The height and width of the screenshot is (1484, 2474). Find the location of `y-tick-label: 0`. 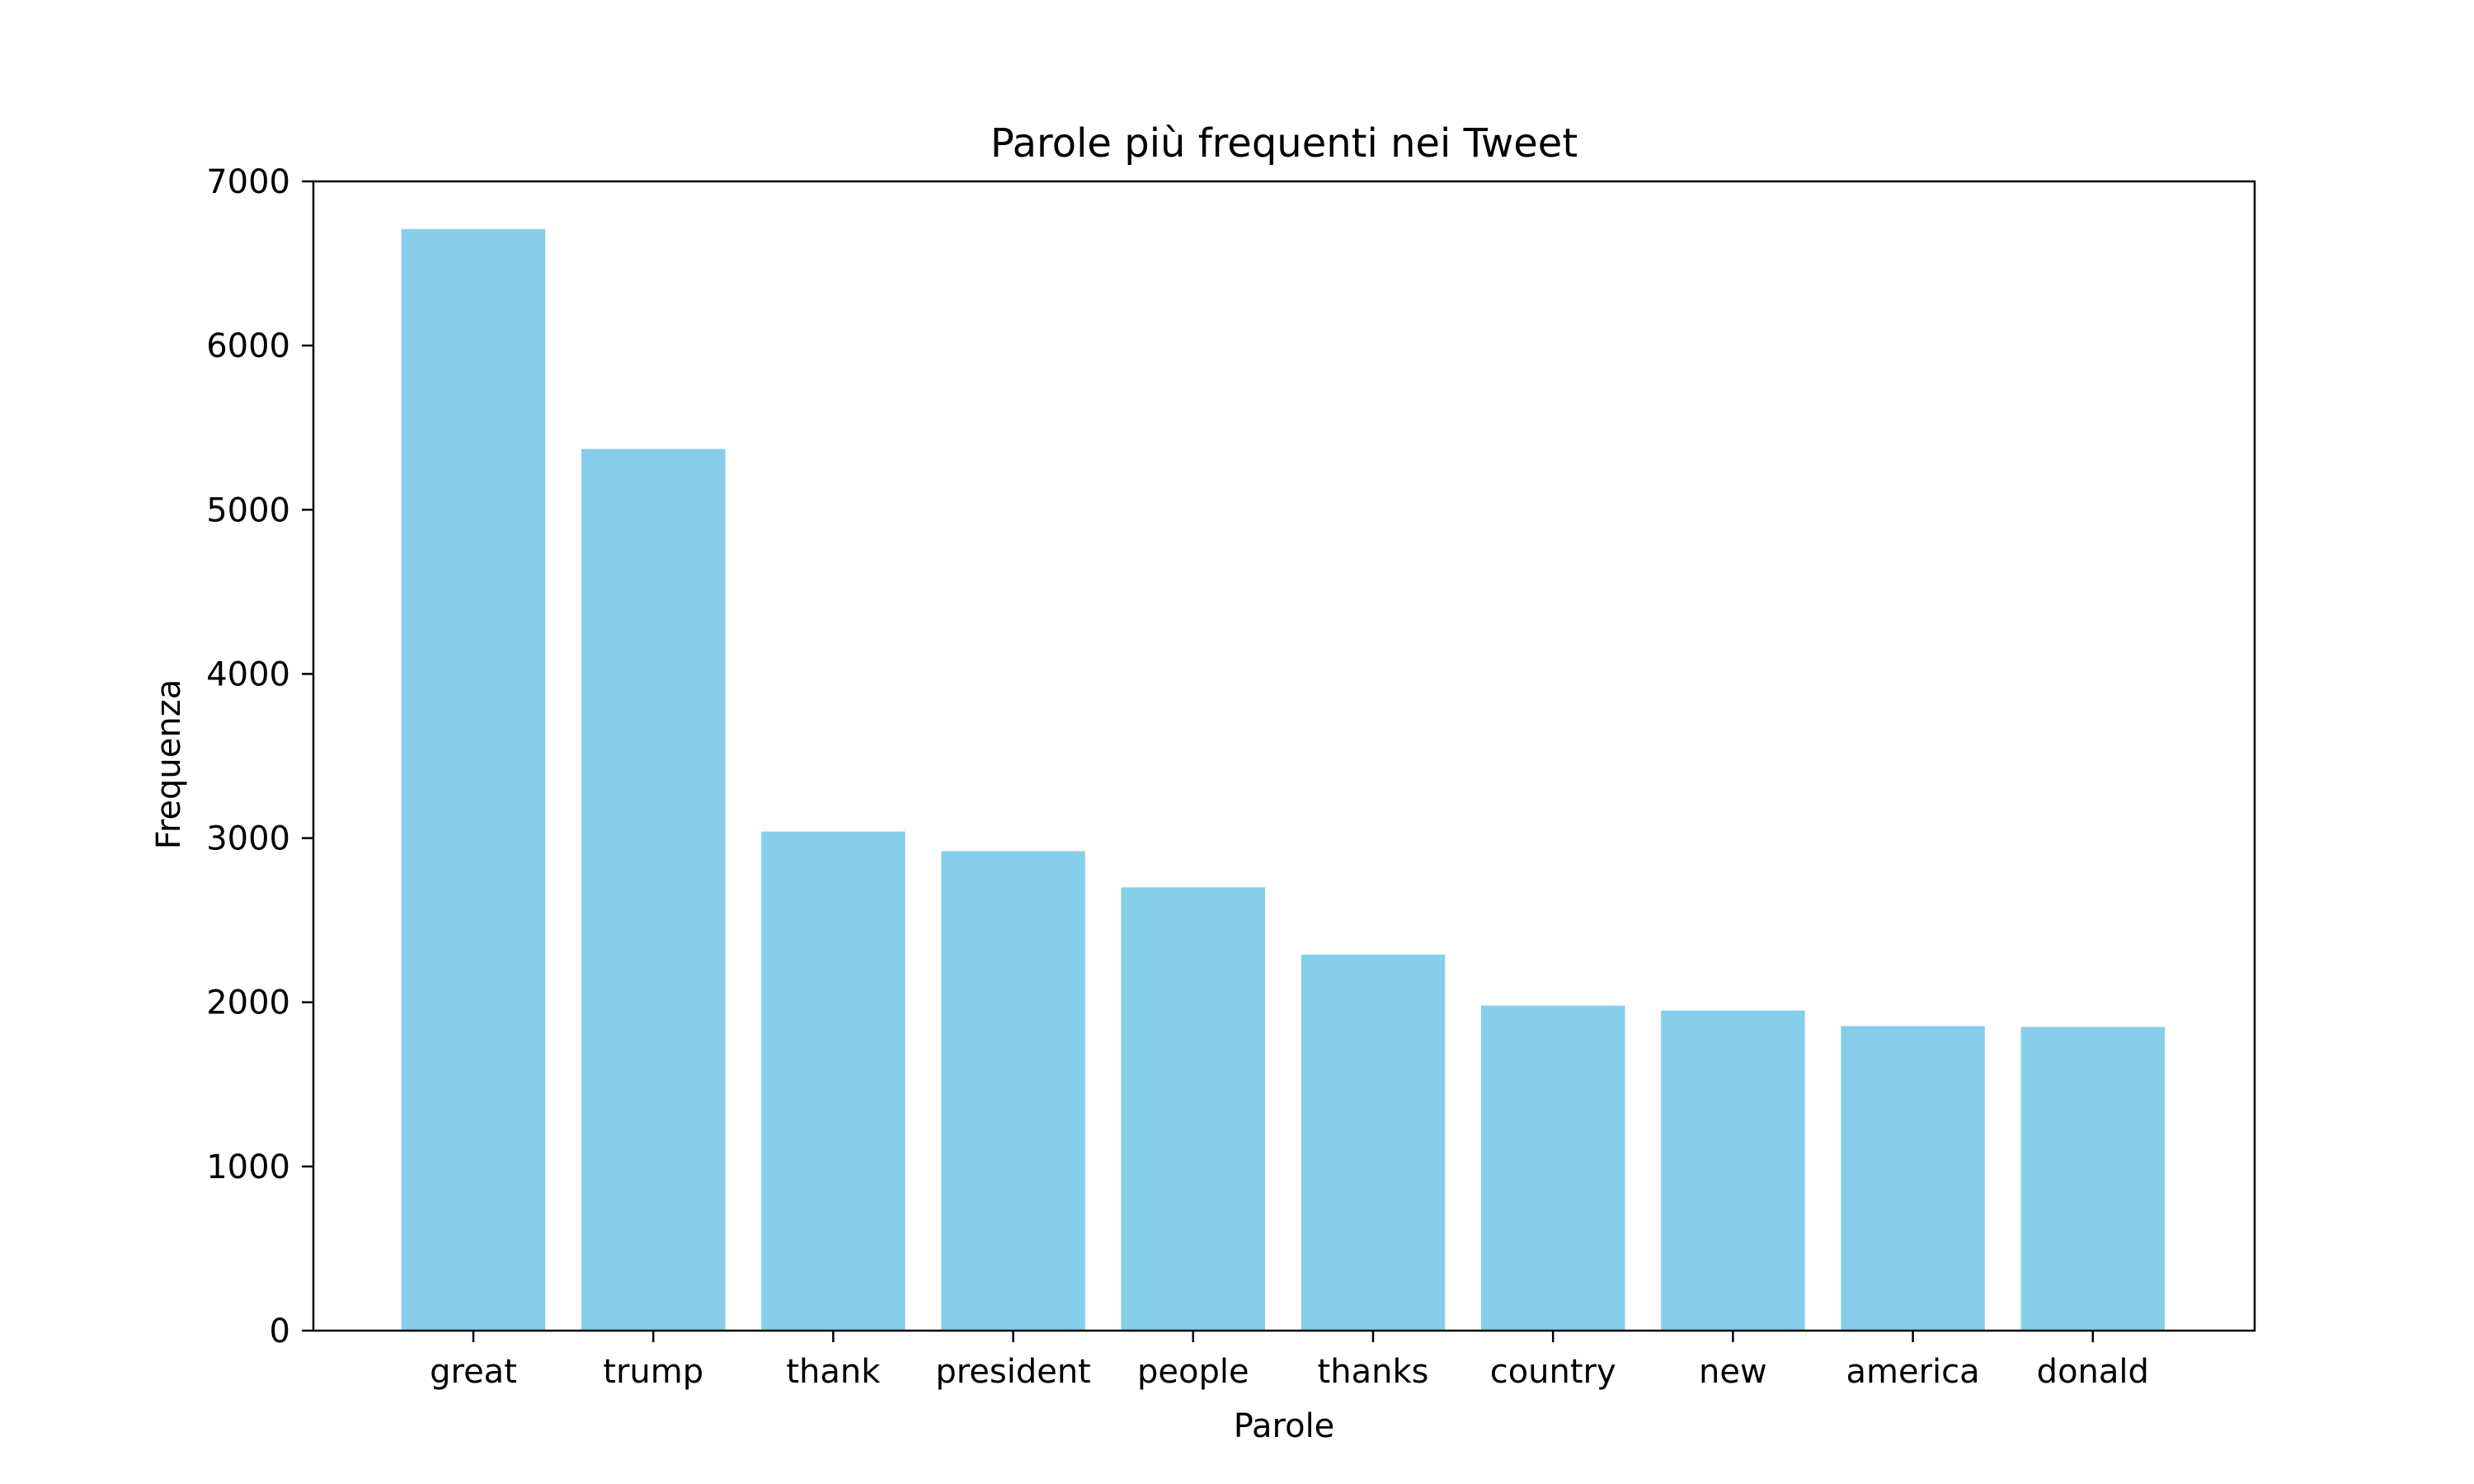

y-tick-label: 0 is located at coordinates (280, 1331).